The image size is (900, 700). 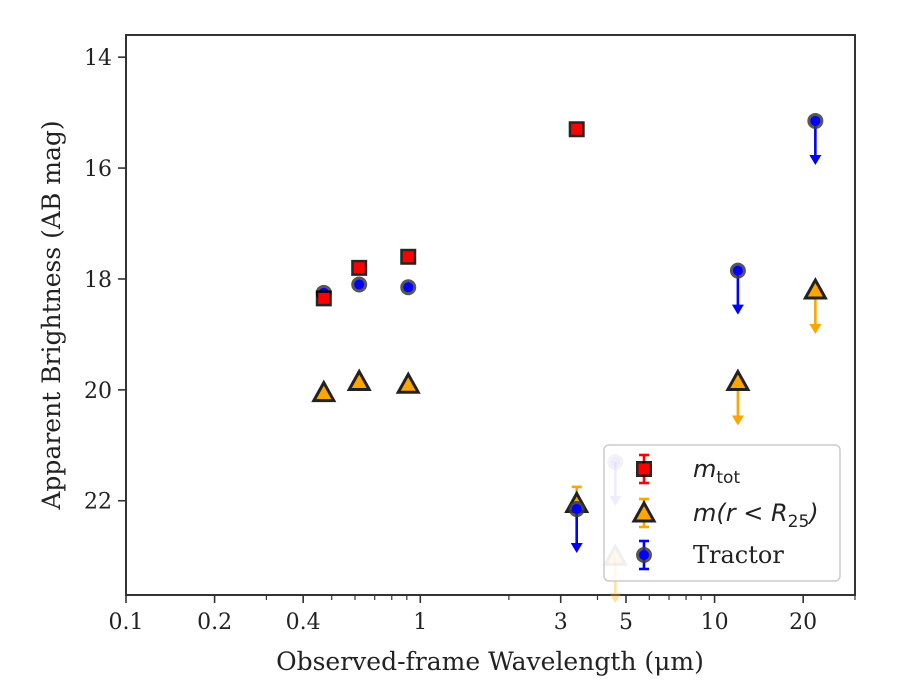 I want to click on legend-label-mtot: mtot, so click(x=716, y=471).